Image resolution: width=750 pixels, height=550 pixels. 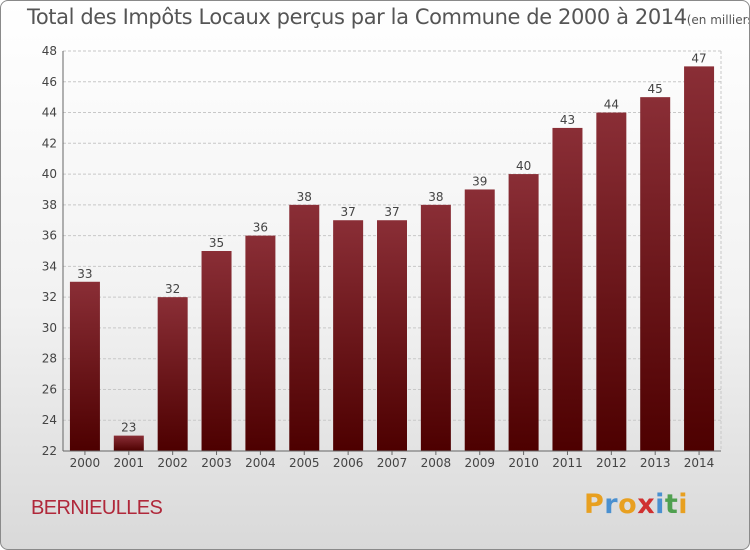 I want to click on y-tick-label: 24, so click(x=49, y=420).